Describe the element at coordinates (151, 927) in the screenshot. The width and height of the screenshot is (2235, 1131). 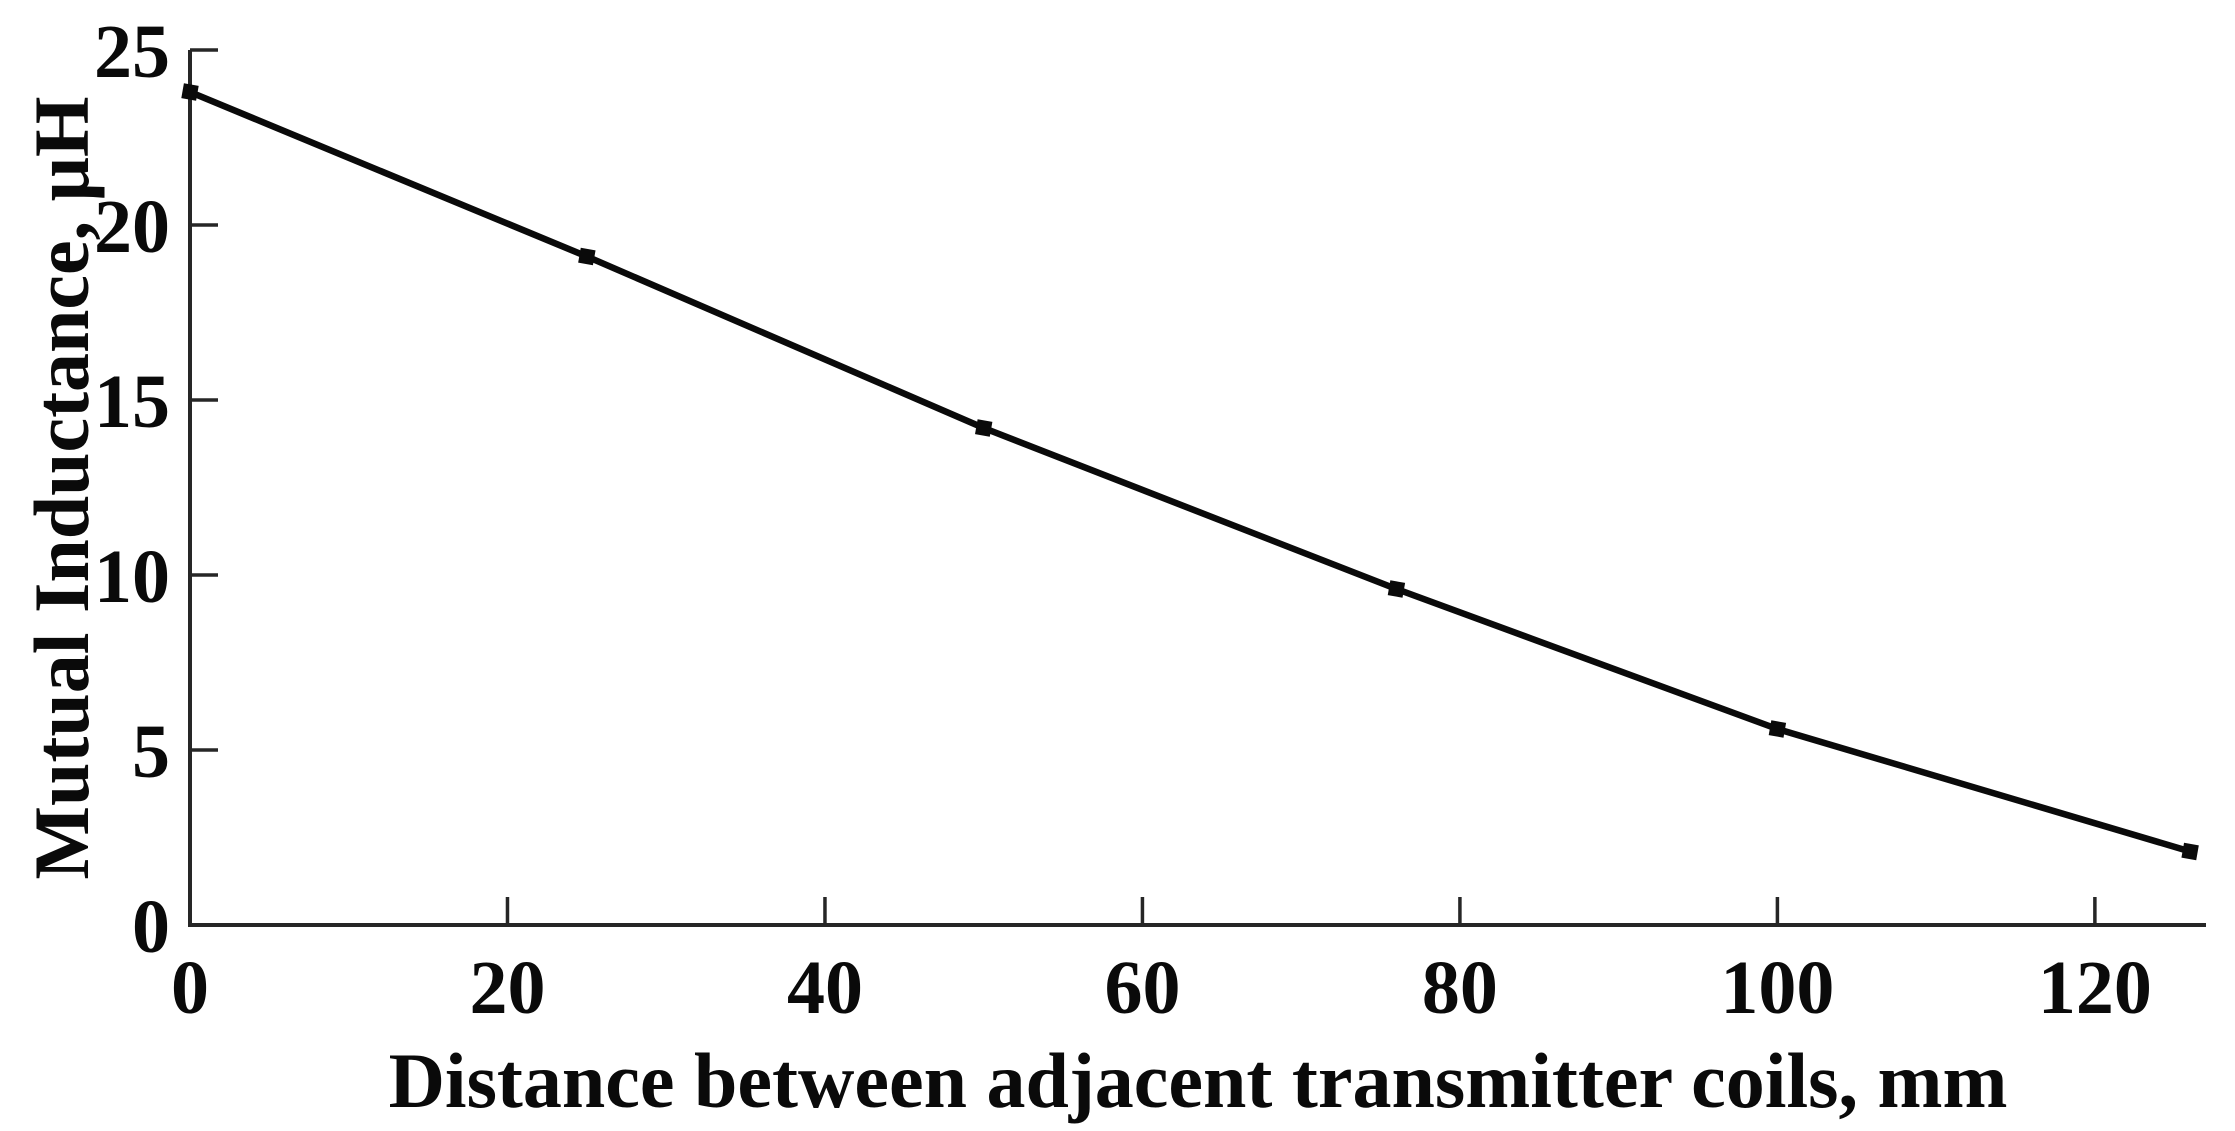
I see `y-tick-label: 0` at that location.